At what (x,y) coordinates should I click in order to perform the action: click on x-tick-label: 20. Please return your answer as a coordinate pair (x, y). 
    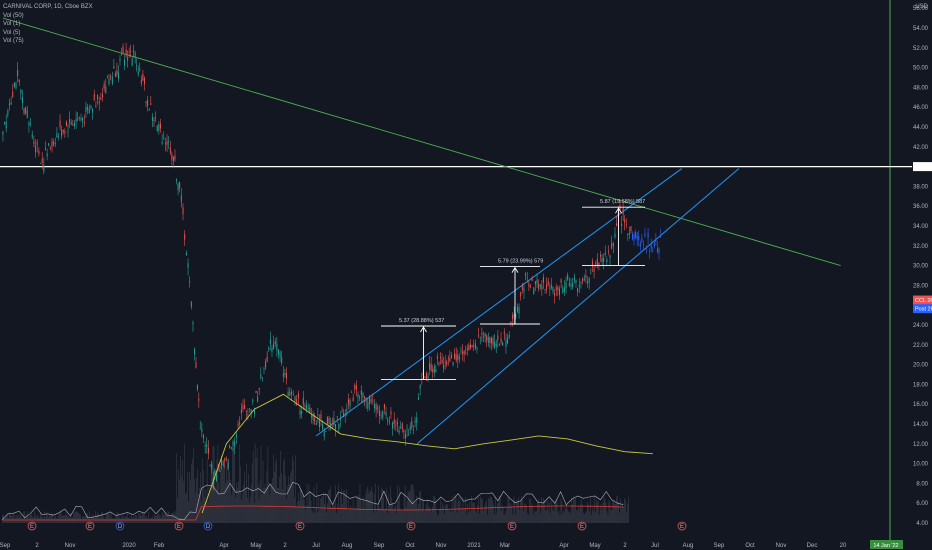
    Looking at the image, I should click on (843, 546).